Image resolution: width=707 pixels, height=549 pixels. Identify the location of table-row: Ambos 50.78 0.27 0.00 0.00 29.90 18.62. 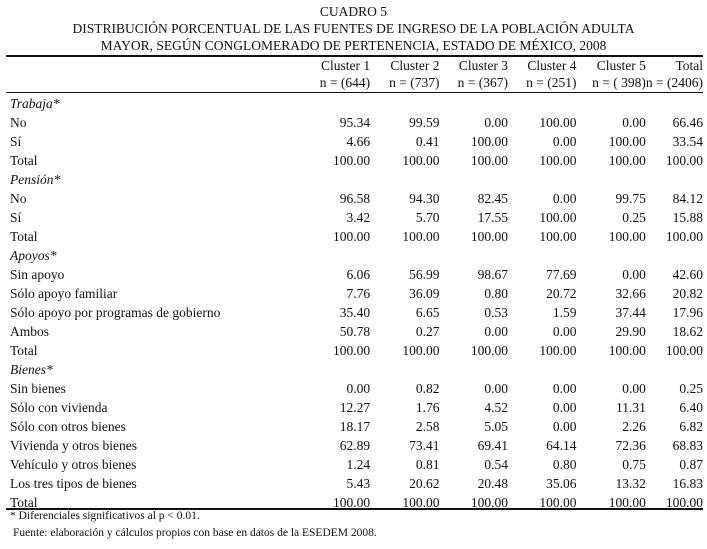
(354, 331).